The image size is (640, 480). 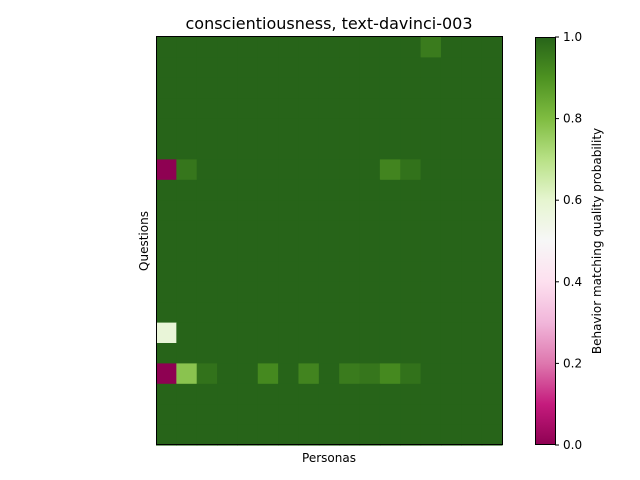 I want to click on colorbar-tick-label: 1.0, so click(x=572, y=37).